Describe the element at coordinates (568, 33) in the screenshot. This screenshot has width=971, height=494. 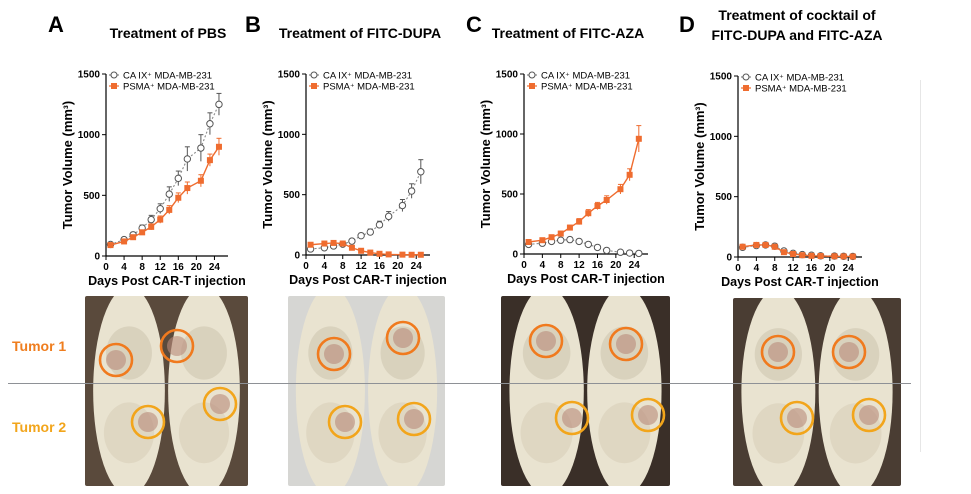
I see `chart-title-line: Treatment of FITC-AZA` at that location.